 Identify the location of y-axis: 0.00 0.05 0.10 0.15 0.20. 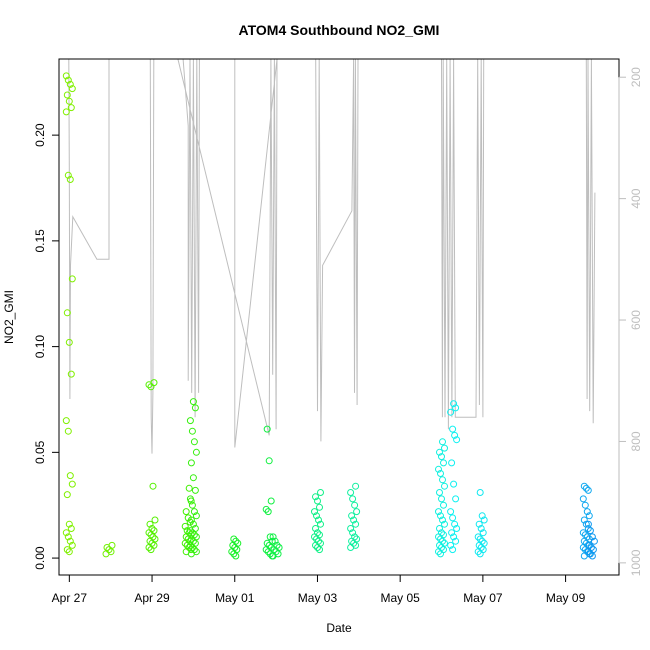
(46, 346).